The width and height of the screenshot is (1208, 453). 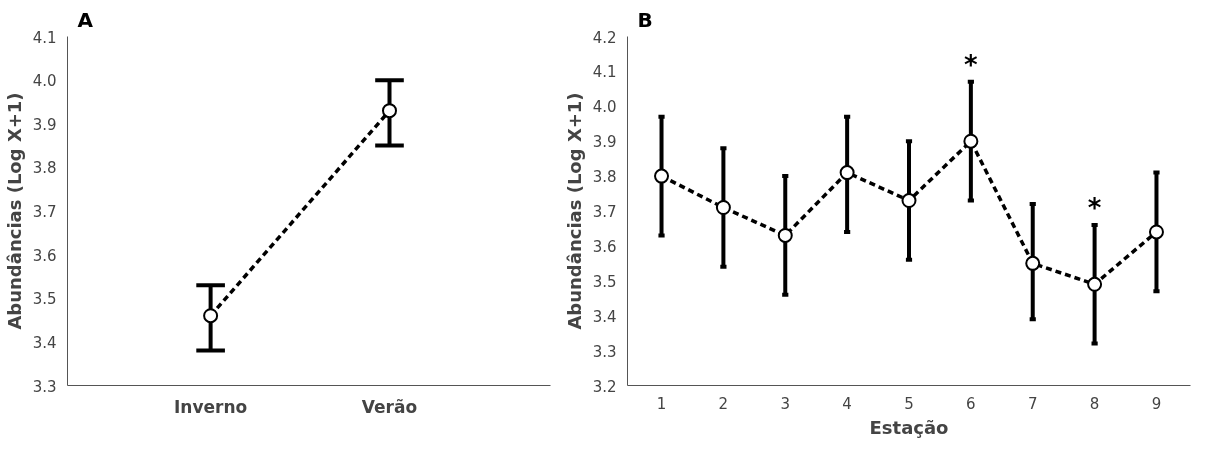 What do you see at coordinates (1094, 403) in the screenshot?
I see `x-tick-label: 8` at bounding box center [1094, 403].